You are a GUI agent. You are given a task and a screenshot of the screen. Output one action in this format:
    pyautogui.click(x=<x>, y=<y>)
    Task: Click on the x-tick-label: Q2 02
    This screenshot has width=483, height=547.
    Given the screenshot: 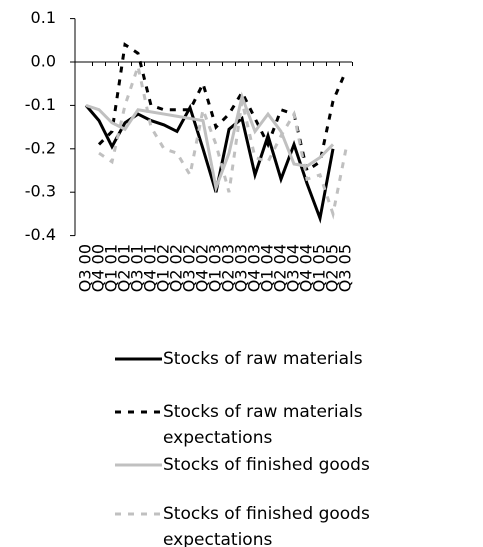 What is the action you would take?
    pyautogui.click(x=176, y=268)
    